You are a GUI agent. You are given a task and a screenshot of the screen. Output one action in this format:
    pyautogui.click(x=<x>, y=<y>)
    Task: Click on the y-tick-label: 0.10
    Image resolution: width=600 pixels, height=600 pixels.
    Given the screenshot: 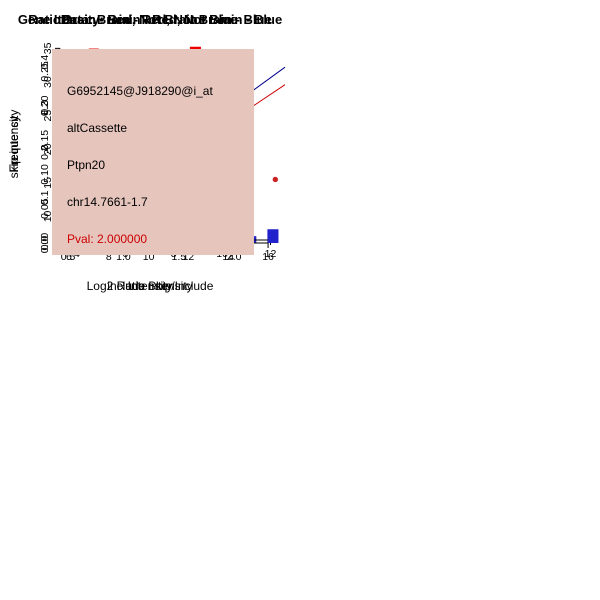 What is the action you would take?
    pyautogui.click(x=45, y=174)
    